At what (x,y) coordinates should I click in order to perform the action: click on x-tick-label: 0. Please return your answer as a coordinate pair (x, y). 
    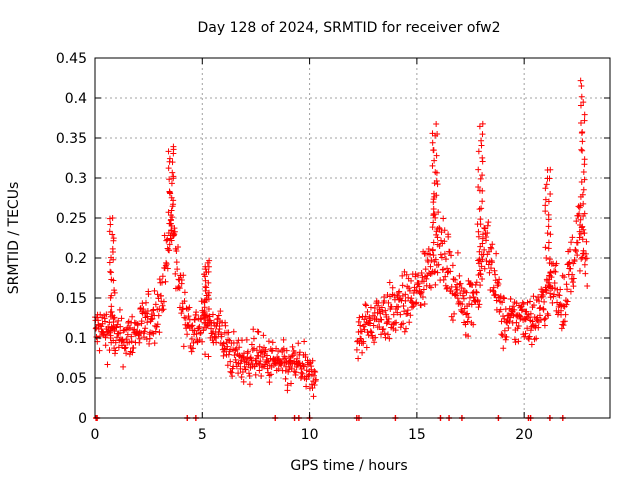
    Looking at the image, I should click on (95, 435).